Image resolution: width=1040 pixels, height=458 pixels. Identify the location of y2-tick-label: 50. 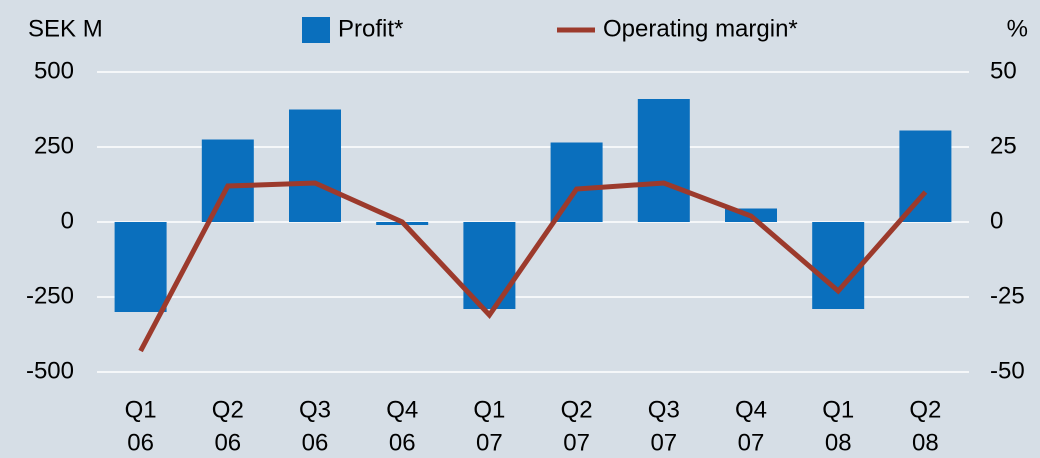
(1003, 70).